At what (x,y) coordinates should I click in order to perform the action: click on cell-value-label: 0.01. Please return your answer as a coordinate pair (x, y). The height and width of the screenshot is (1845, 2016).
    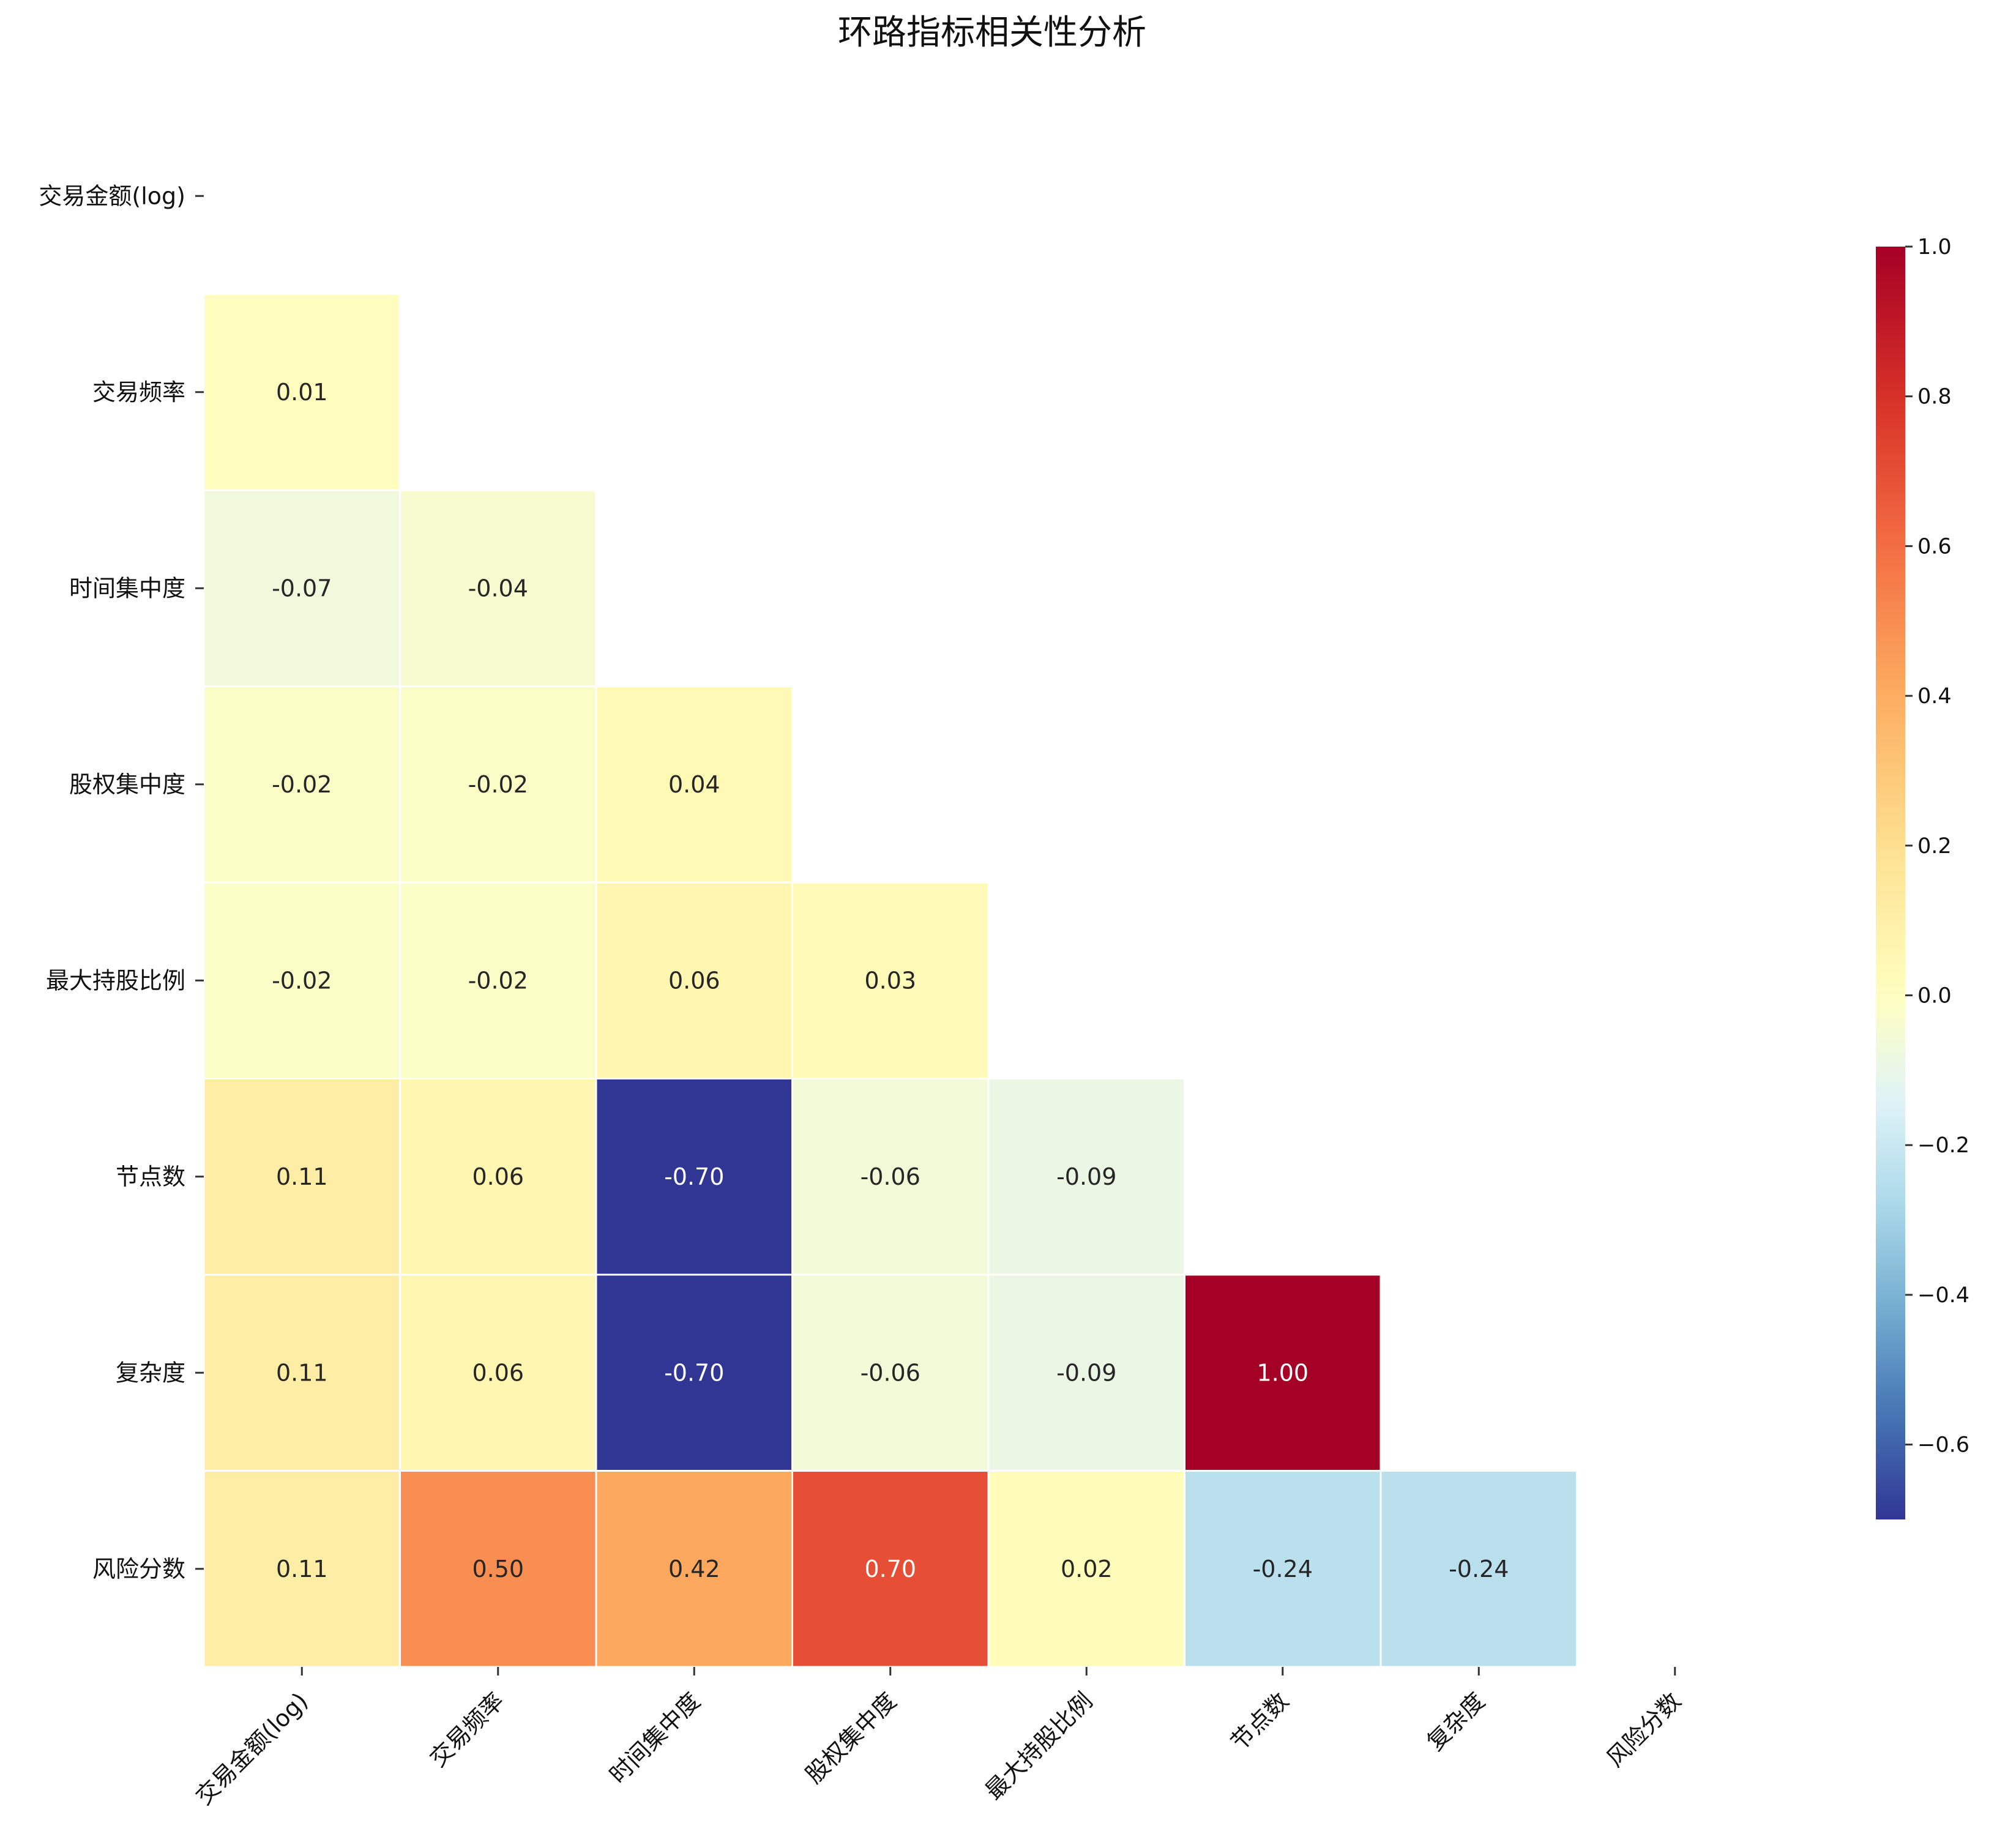
    Looking at the image, I should click on (302, 392).